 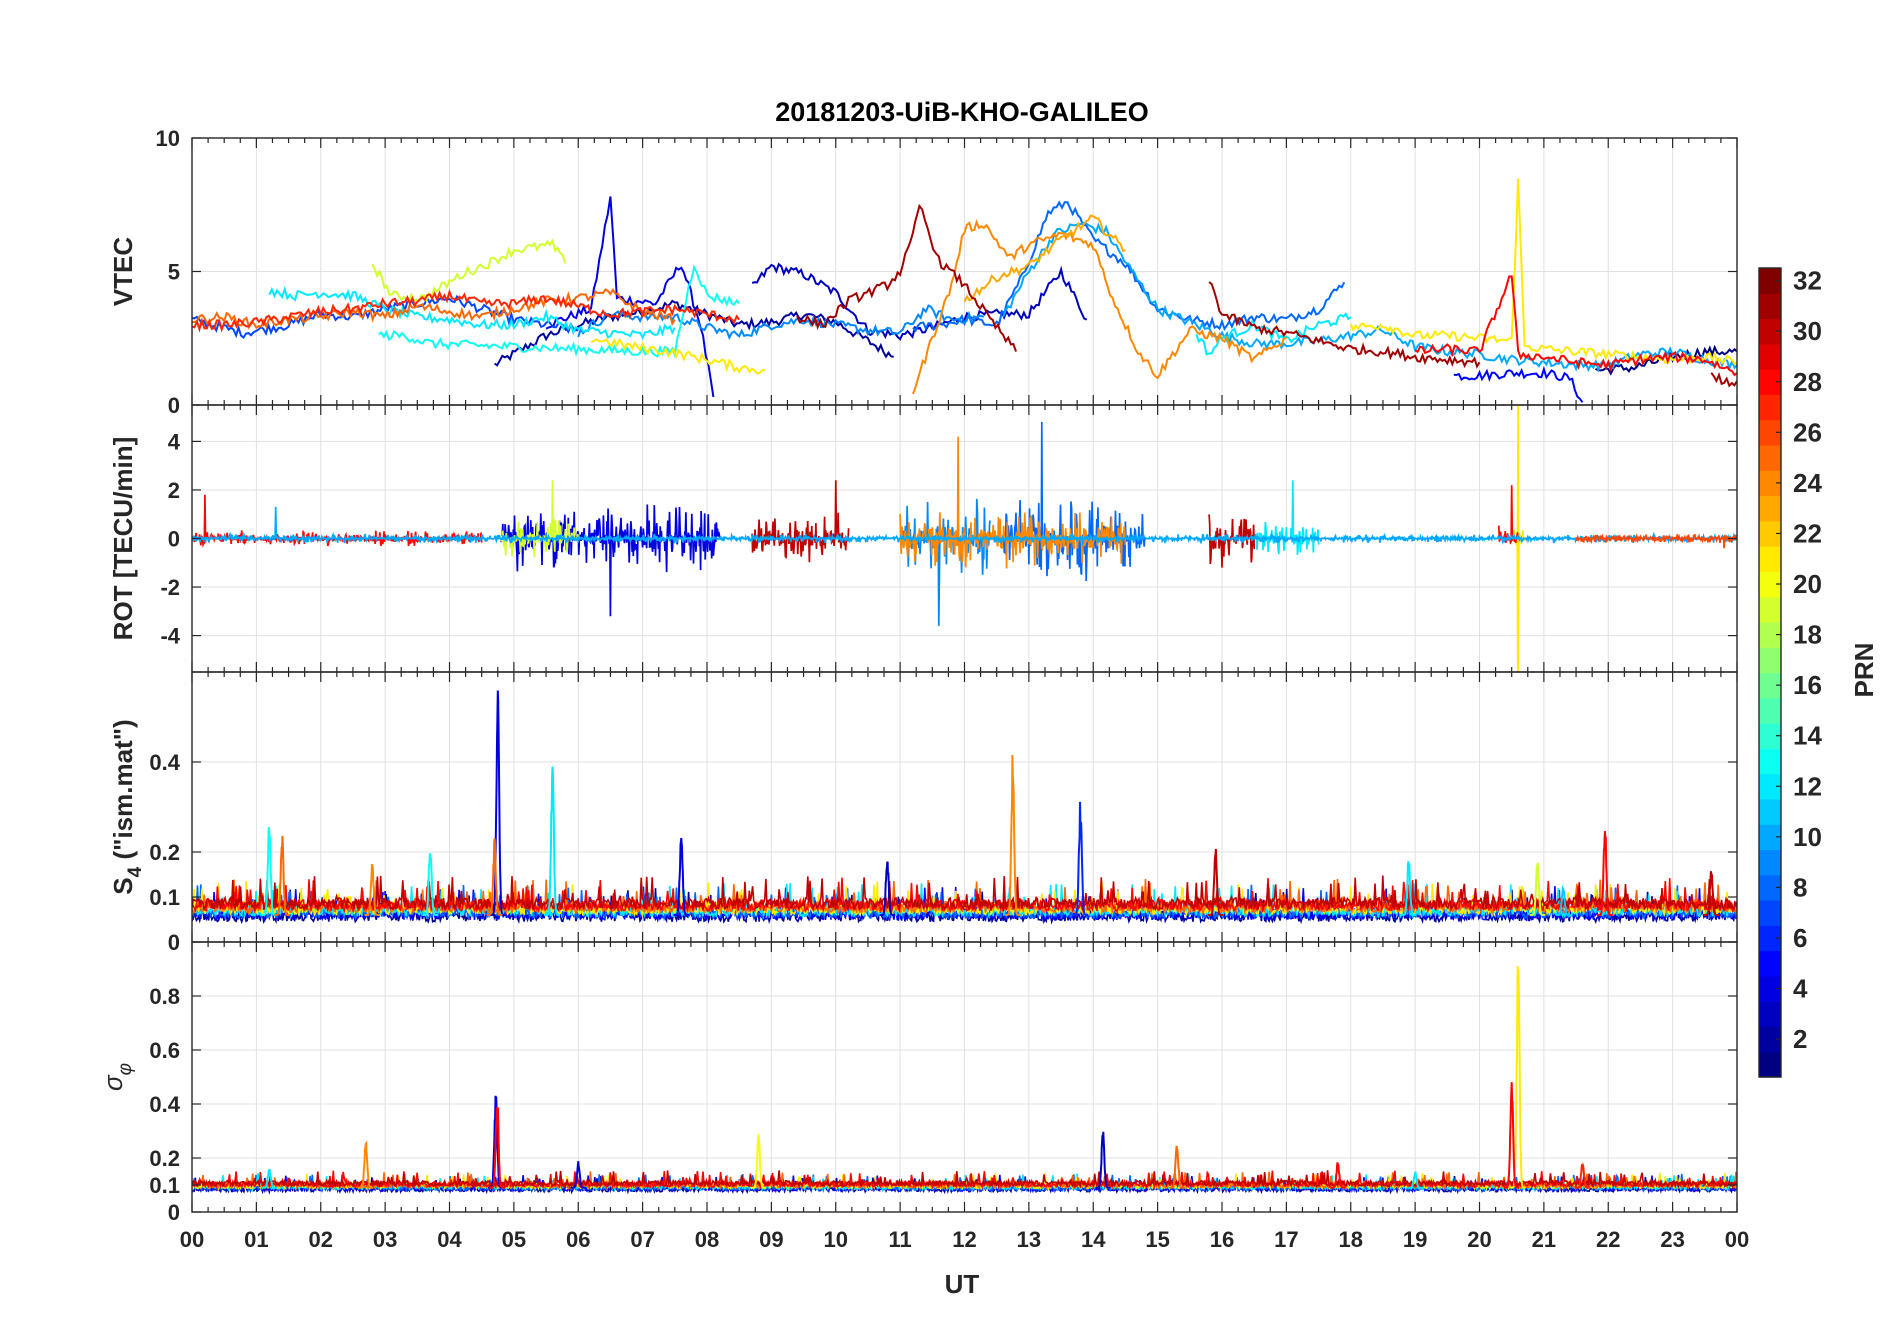 I want to click on x-tick-label: 09, so click(x=771, y=1239).